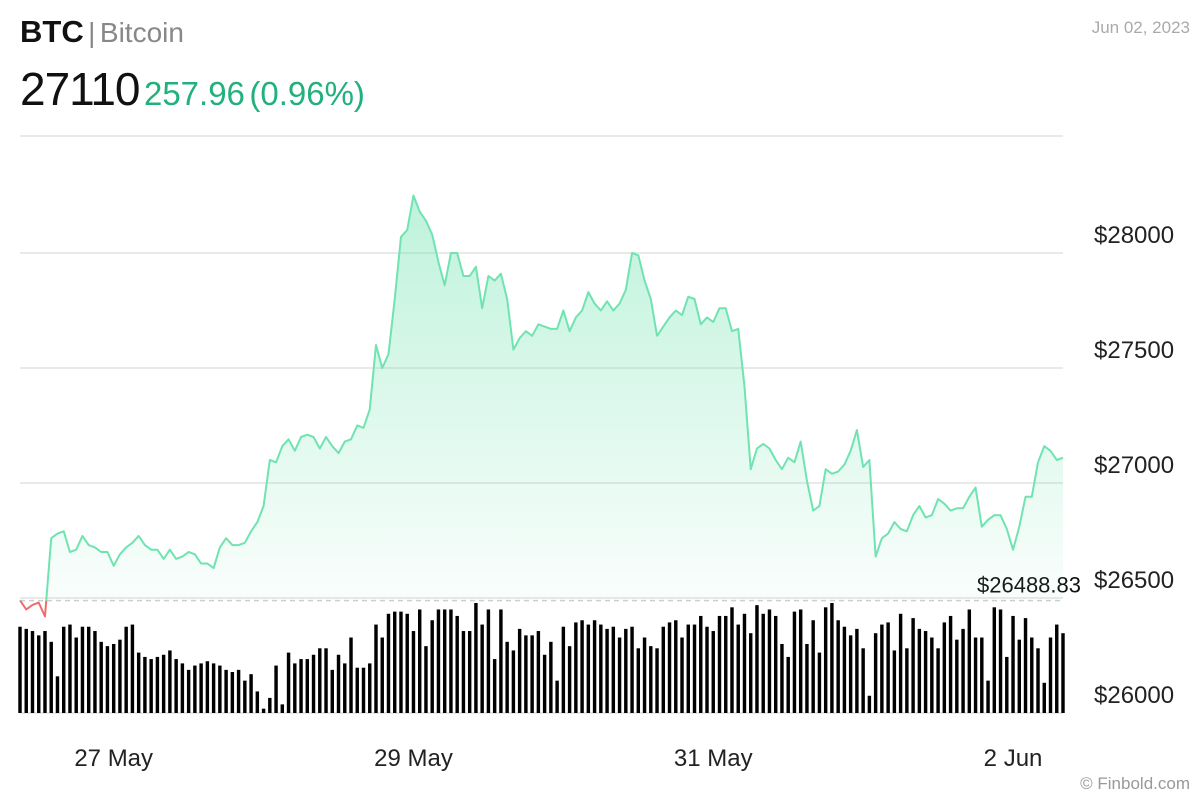  I want to click on y-tick-label: $27000, so click(1134, 465).